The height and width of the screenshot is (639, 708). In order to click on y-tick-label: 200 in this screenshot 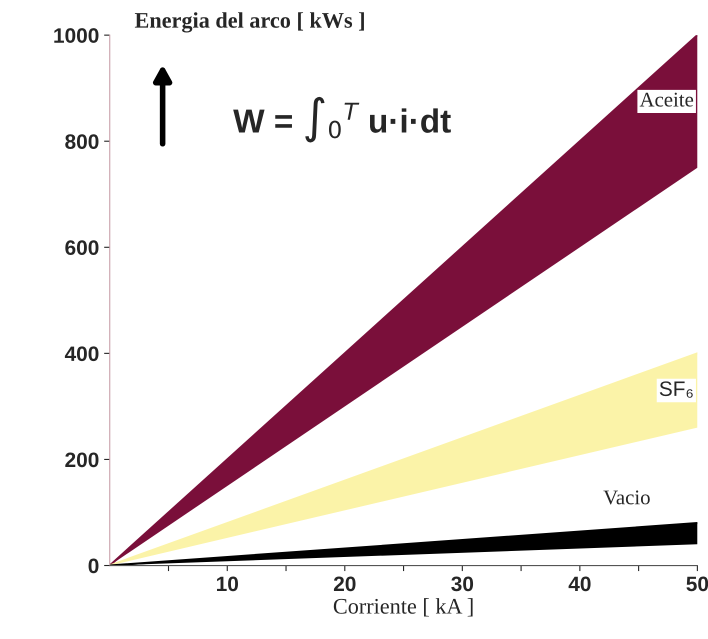, I will do `click(81, 460)`.